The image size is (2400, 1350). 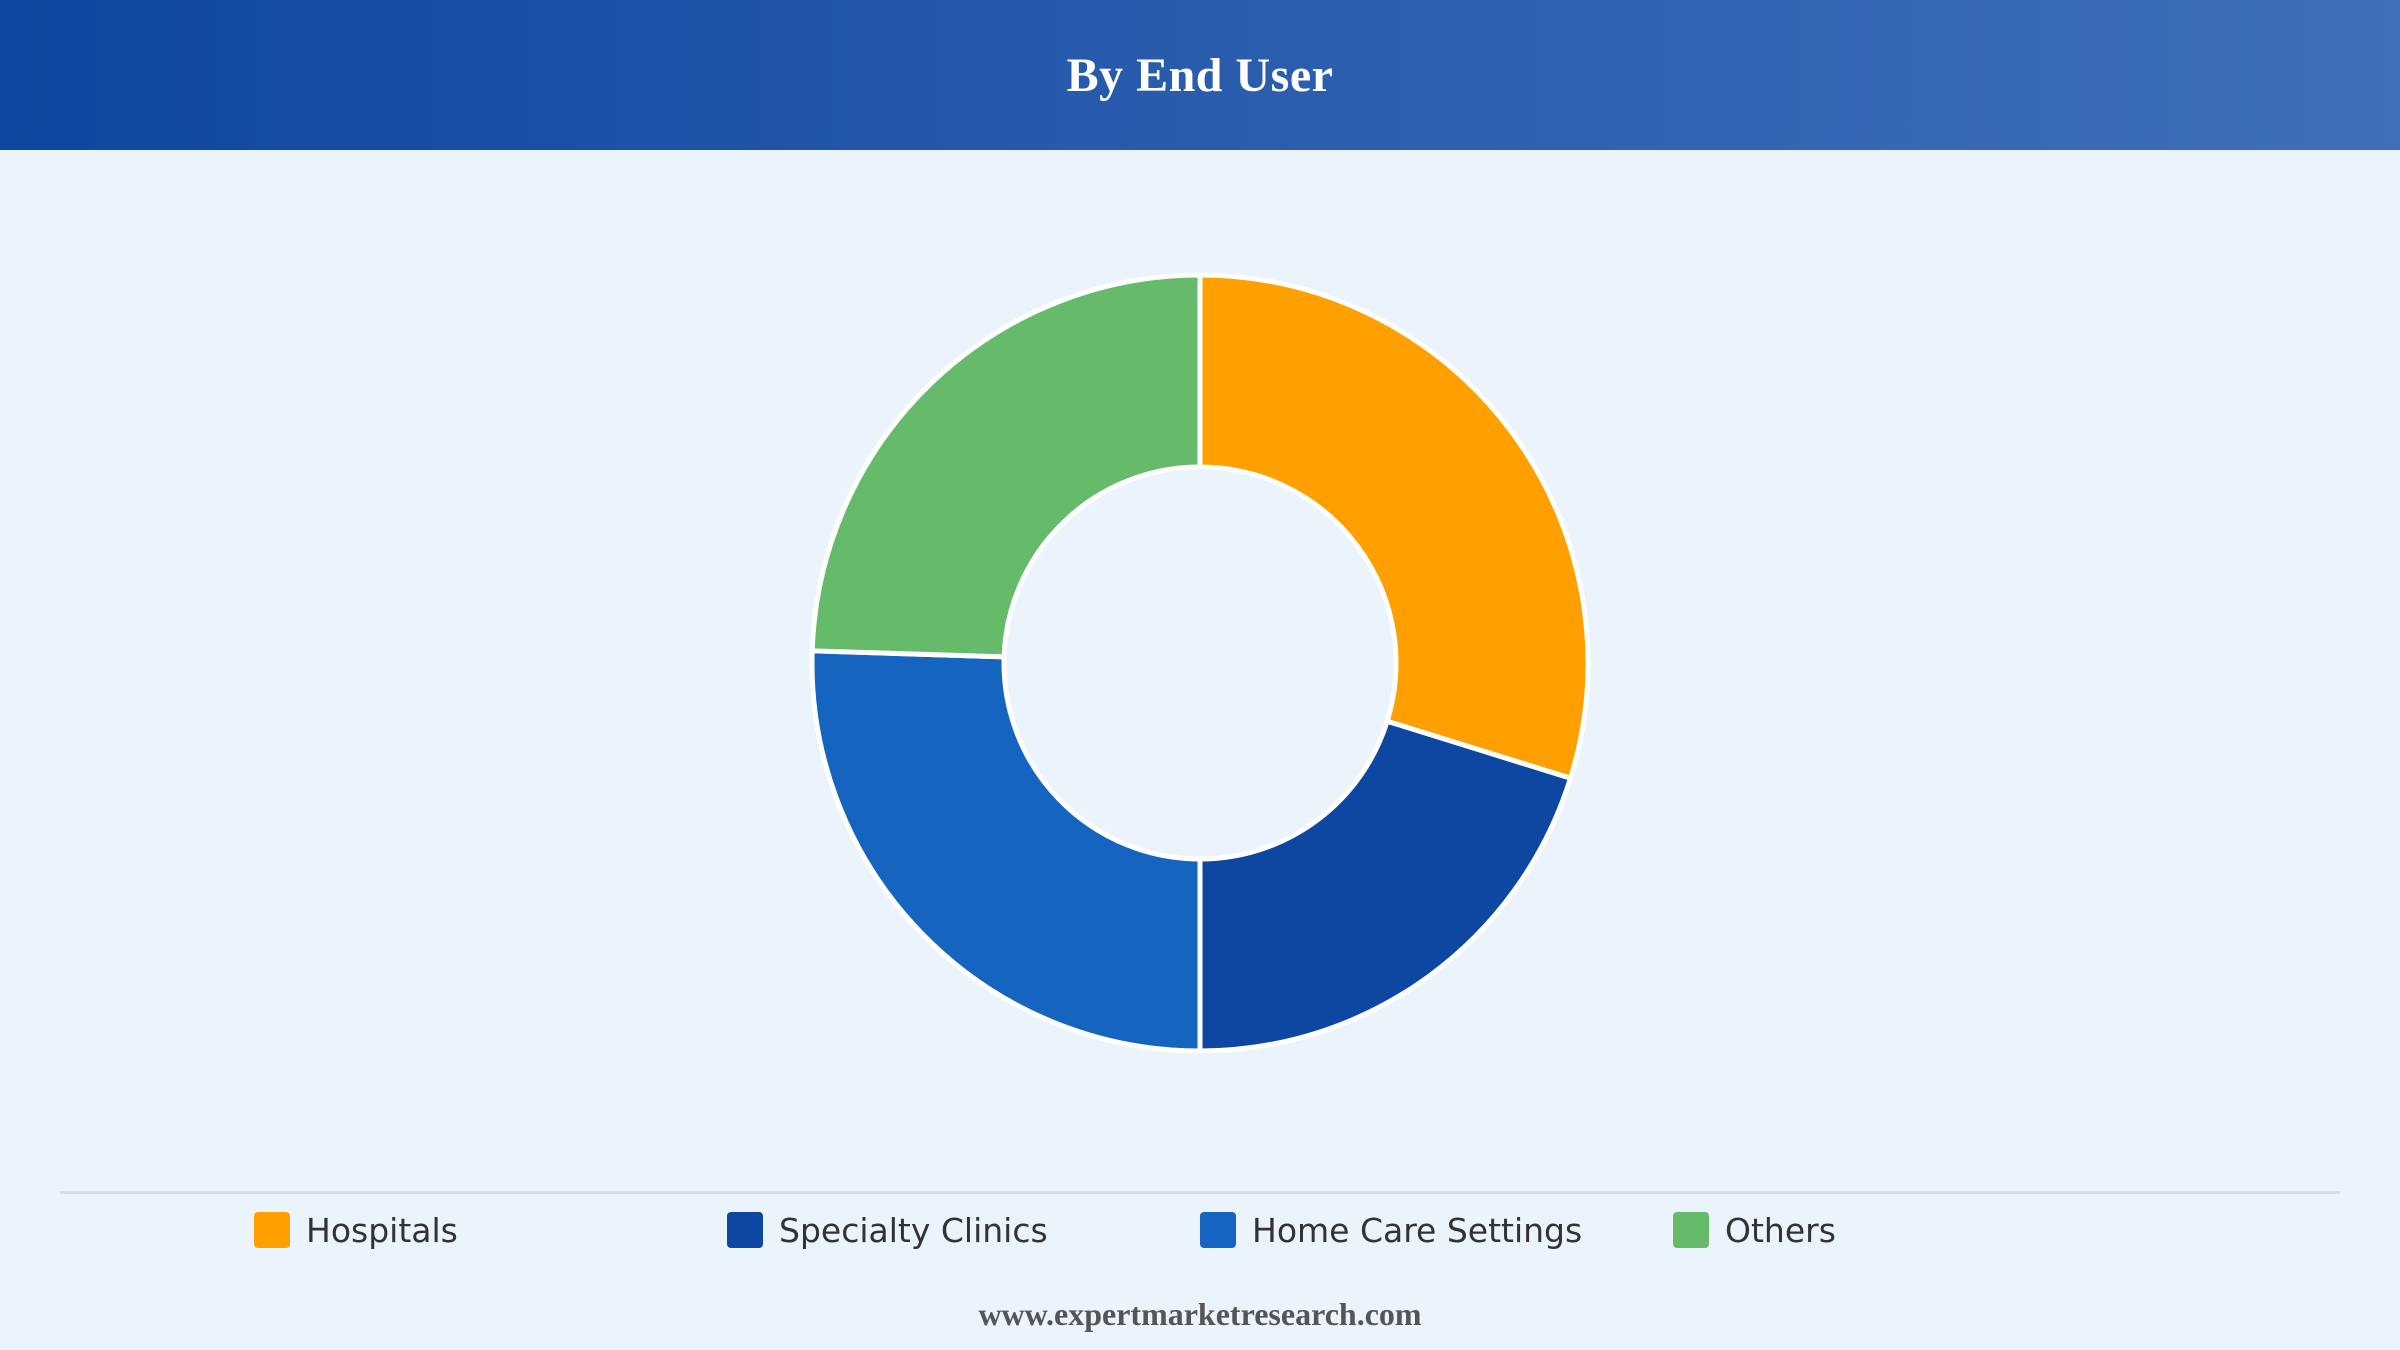 What do you see at coordinates (1417, 1230) in the screenshot?
I see `legend-label-home-care-settings: Home Care Settings` at bounding box center [1417, 1230].